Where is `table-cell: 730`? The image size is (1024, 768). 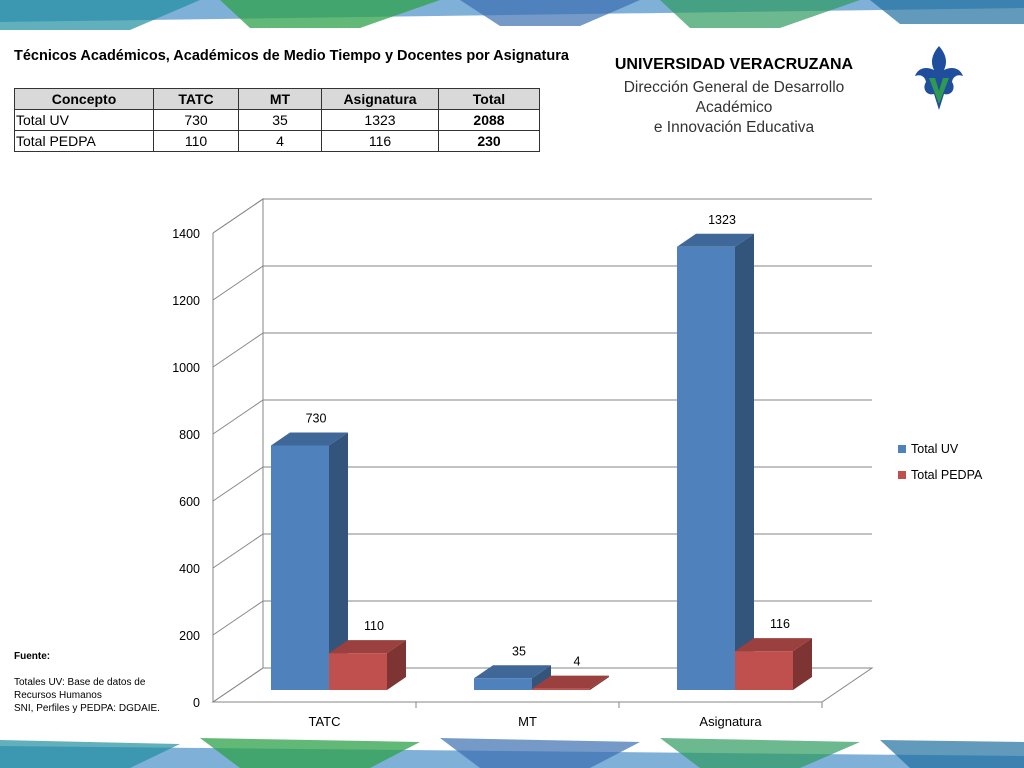 table-cell: 730 is located at coordinates (196, 120).